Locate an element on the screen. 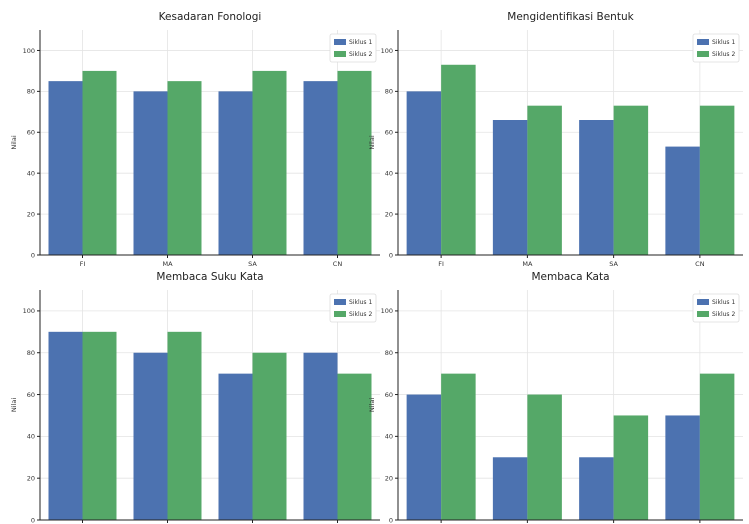  chart-title: Membaca Suku Kata is located at coordinates (209, 277).